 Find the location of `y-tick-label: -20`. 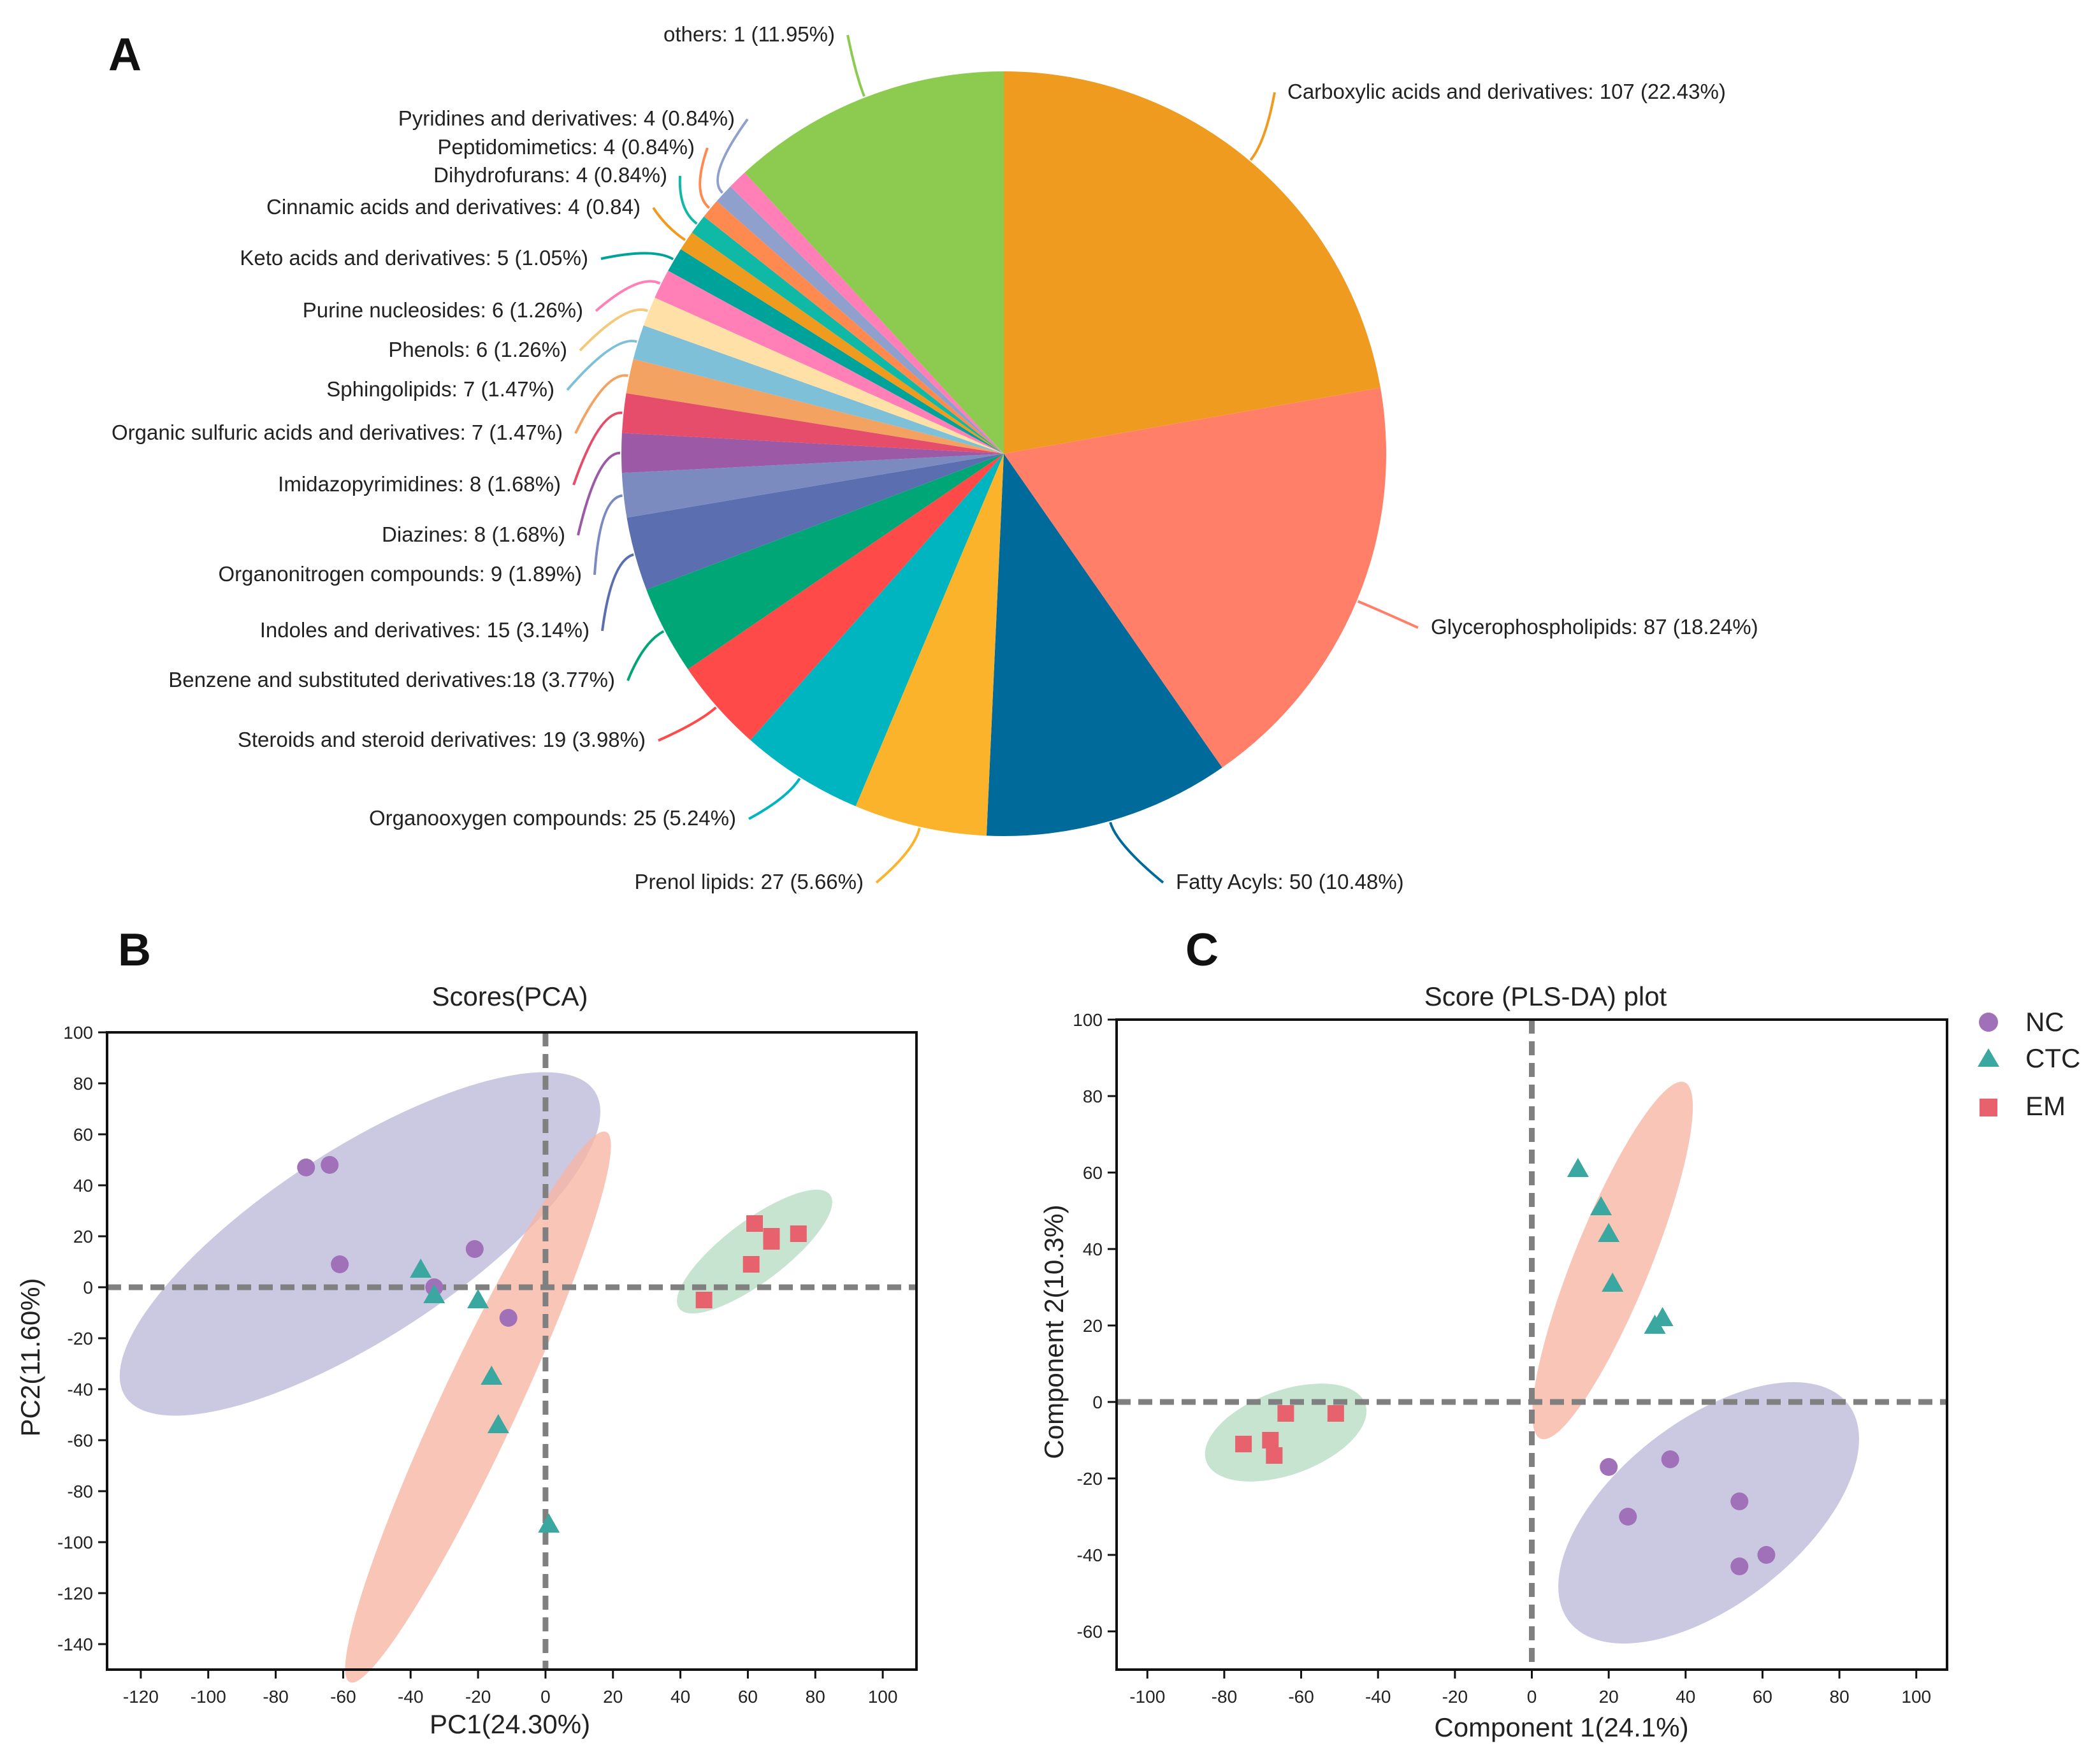

y-tick-label: -20 is located at coordinates (1090, 1479).